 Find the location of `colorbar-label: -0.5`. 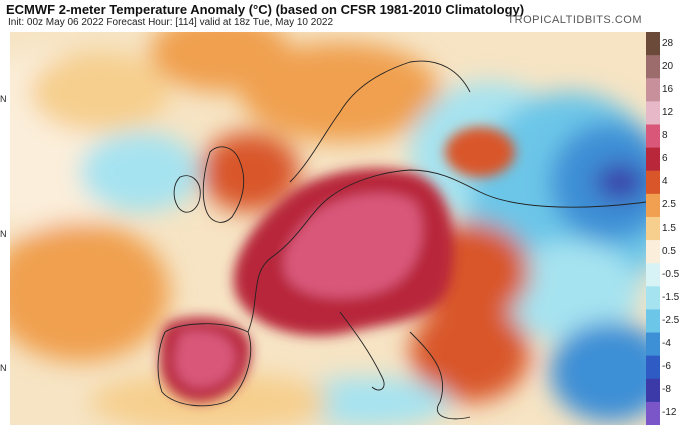

colorbar-label: -0.5 is located at coordinates (671, 274).